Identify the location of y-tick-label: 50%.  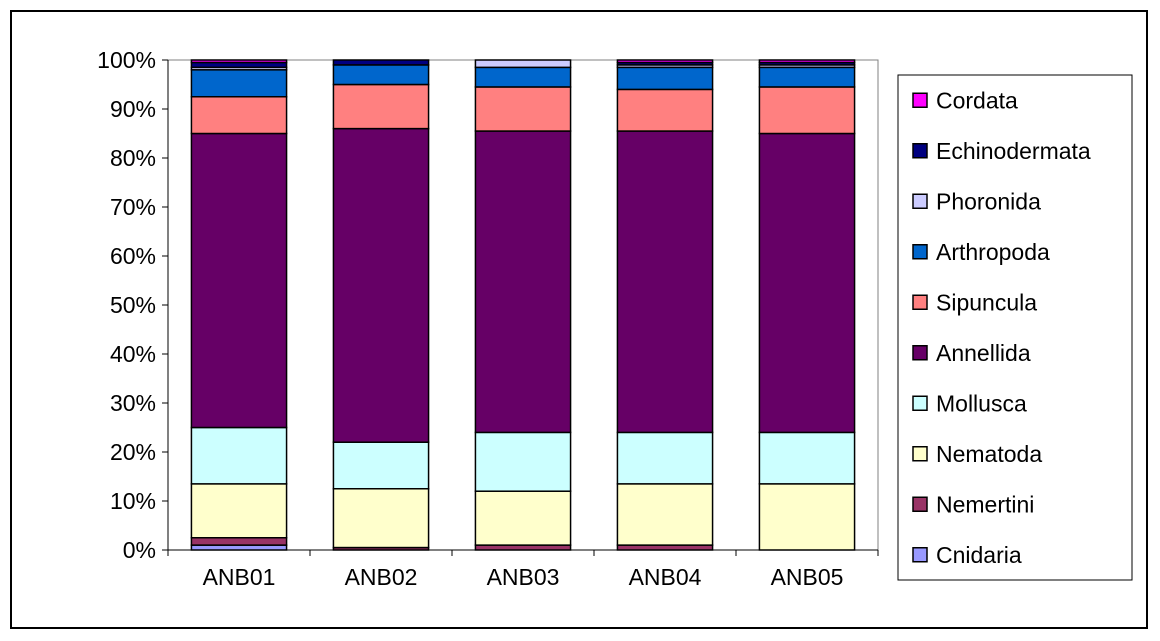
(133, 305).